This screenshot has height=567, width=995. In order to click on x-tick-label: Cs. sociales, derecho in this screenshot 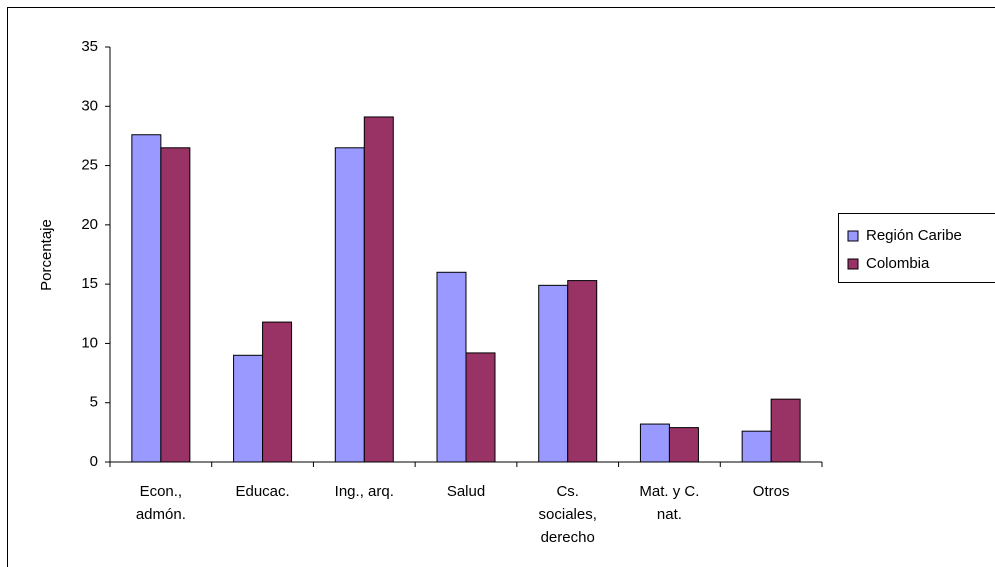, I will do `click(568, 514)`.